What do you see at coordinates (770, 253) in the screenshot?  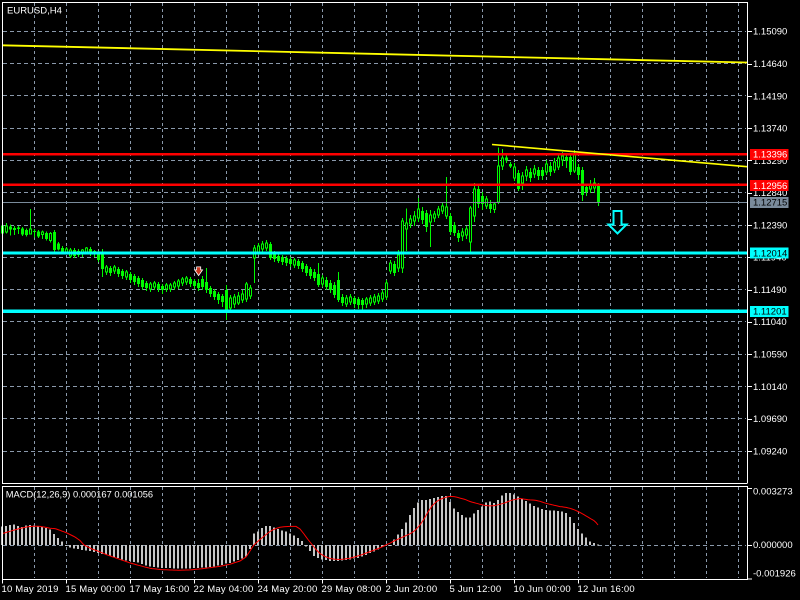 I see `svg-text: 1.12014` at bounding box center [770, 253].